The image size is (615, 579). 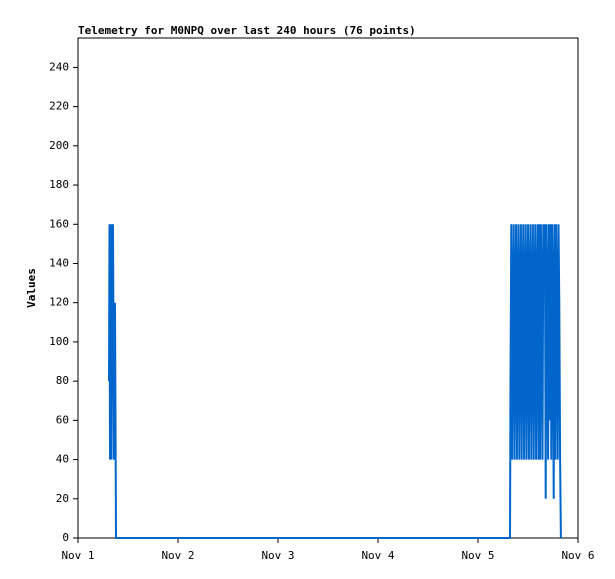 I want to click on y-tick-label: 60, so click(x=62, y=419).